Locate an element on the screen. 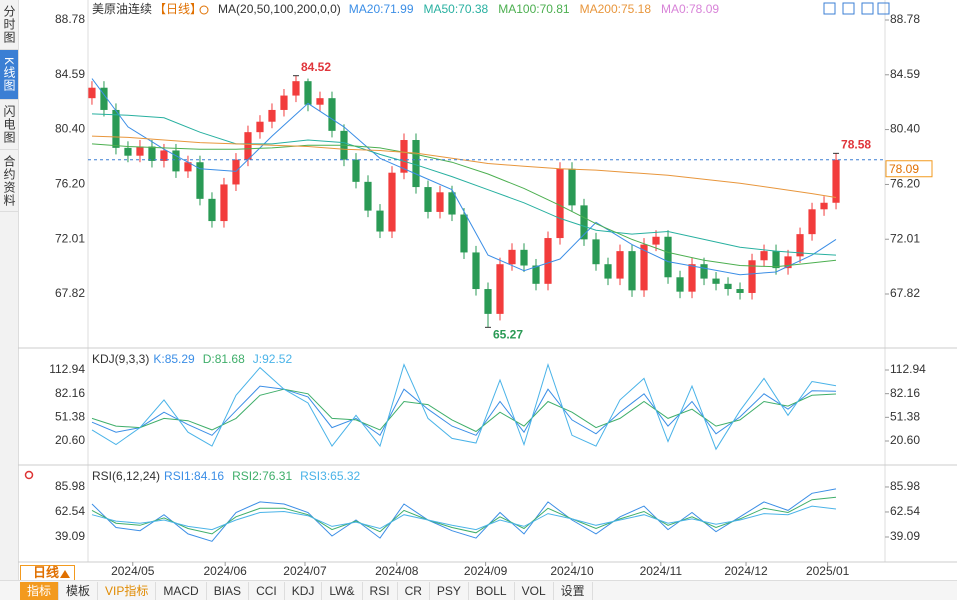 The height and width of the screenshot is (600, 957). toolbar-tab: BIAS is located at coordinates (228, 590).